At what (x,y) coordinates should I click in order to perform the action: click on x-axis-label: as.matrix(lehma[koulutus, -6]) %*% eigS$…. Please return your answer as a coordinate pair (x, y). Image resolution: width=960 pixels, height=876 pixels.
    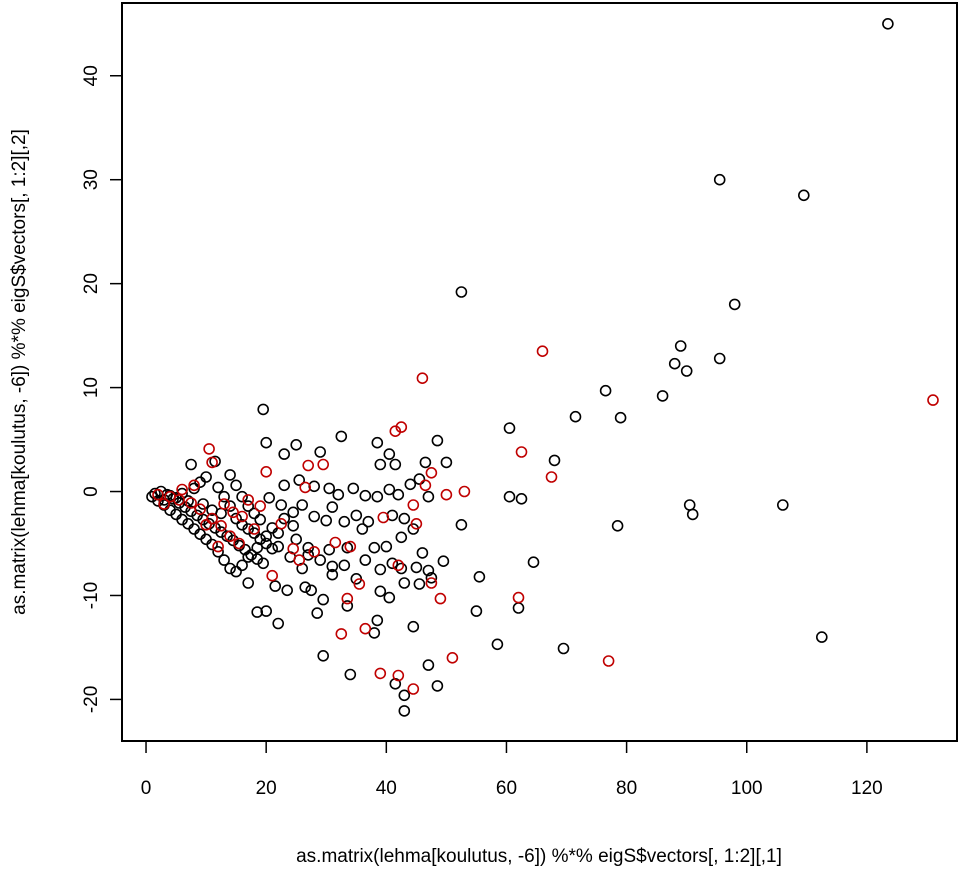
    Looking at the image, I should click on (539, 856).